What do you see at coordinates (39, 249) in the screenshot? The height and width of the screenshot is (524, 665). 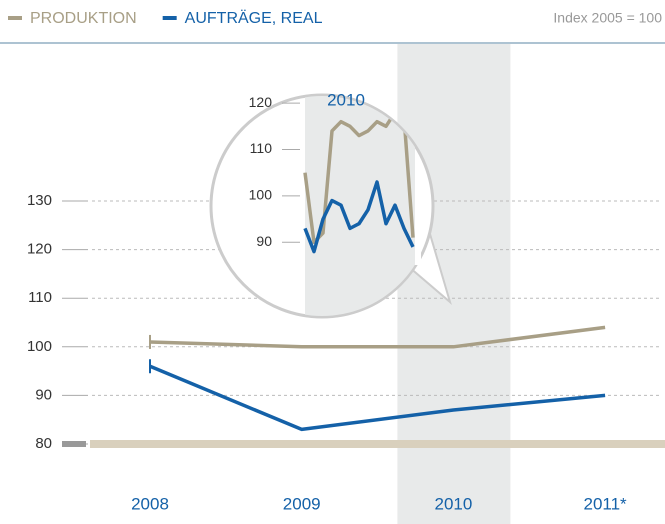 I see `y-tick-label: 120` at bounding box center [39, 249].